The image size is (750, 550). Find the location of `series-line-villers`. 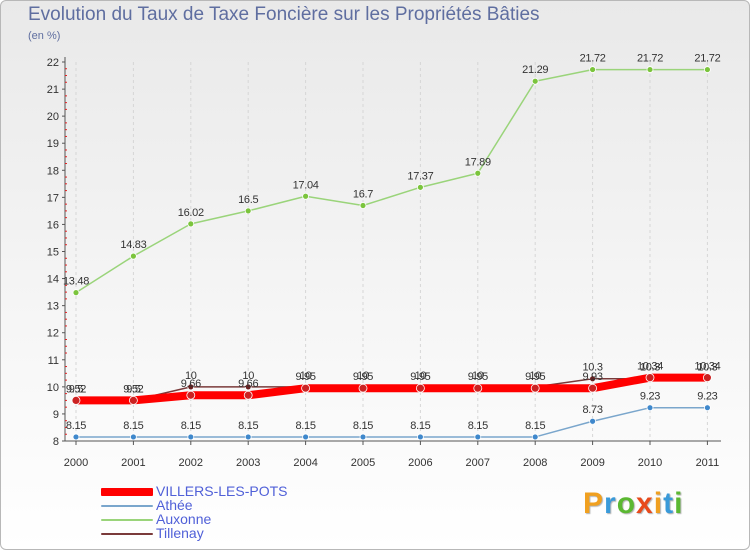

series-line-villers is located at coordinates (392, 389).